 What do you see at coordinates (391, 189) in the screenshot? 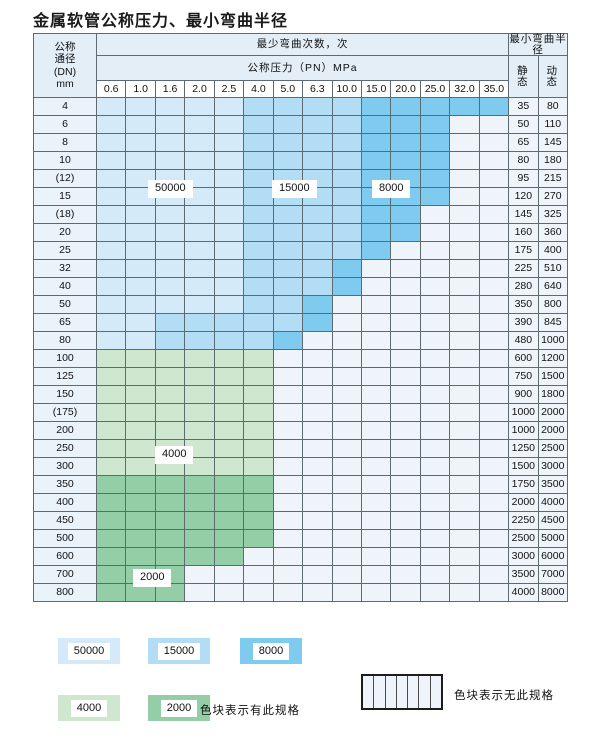
I see `region-value-tag: 8000` at bounding box center [391, 189].